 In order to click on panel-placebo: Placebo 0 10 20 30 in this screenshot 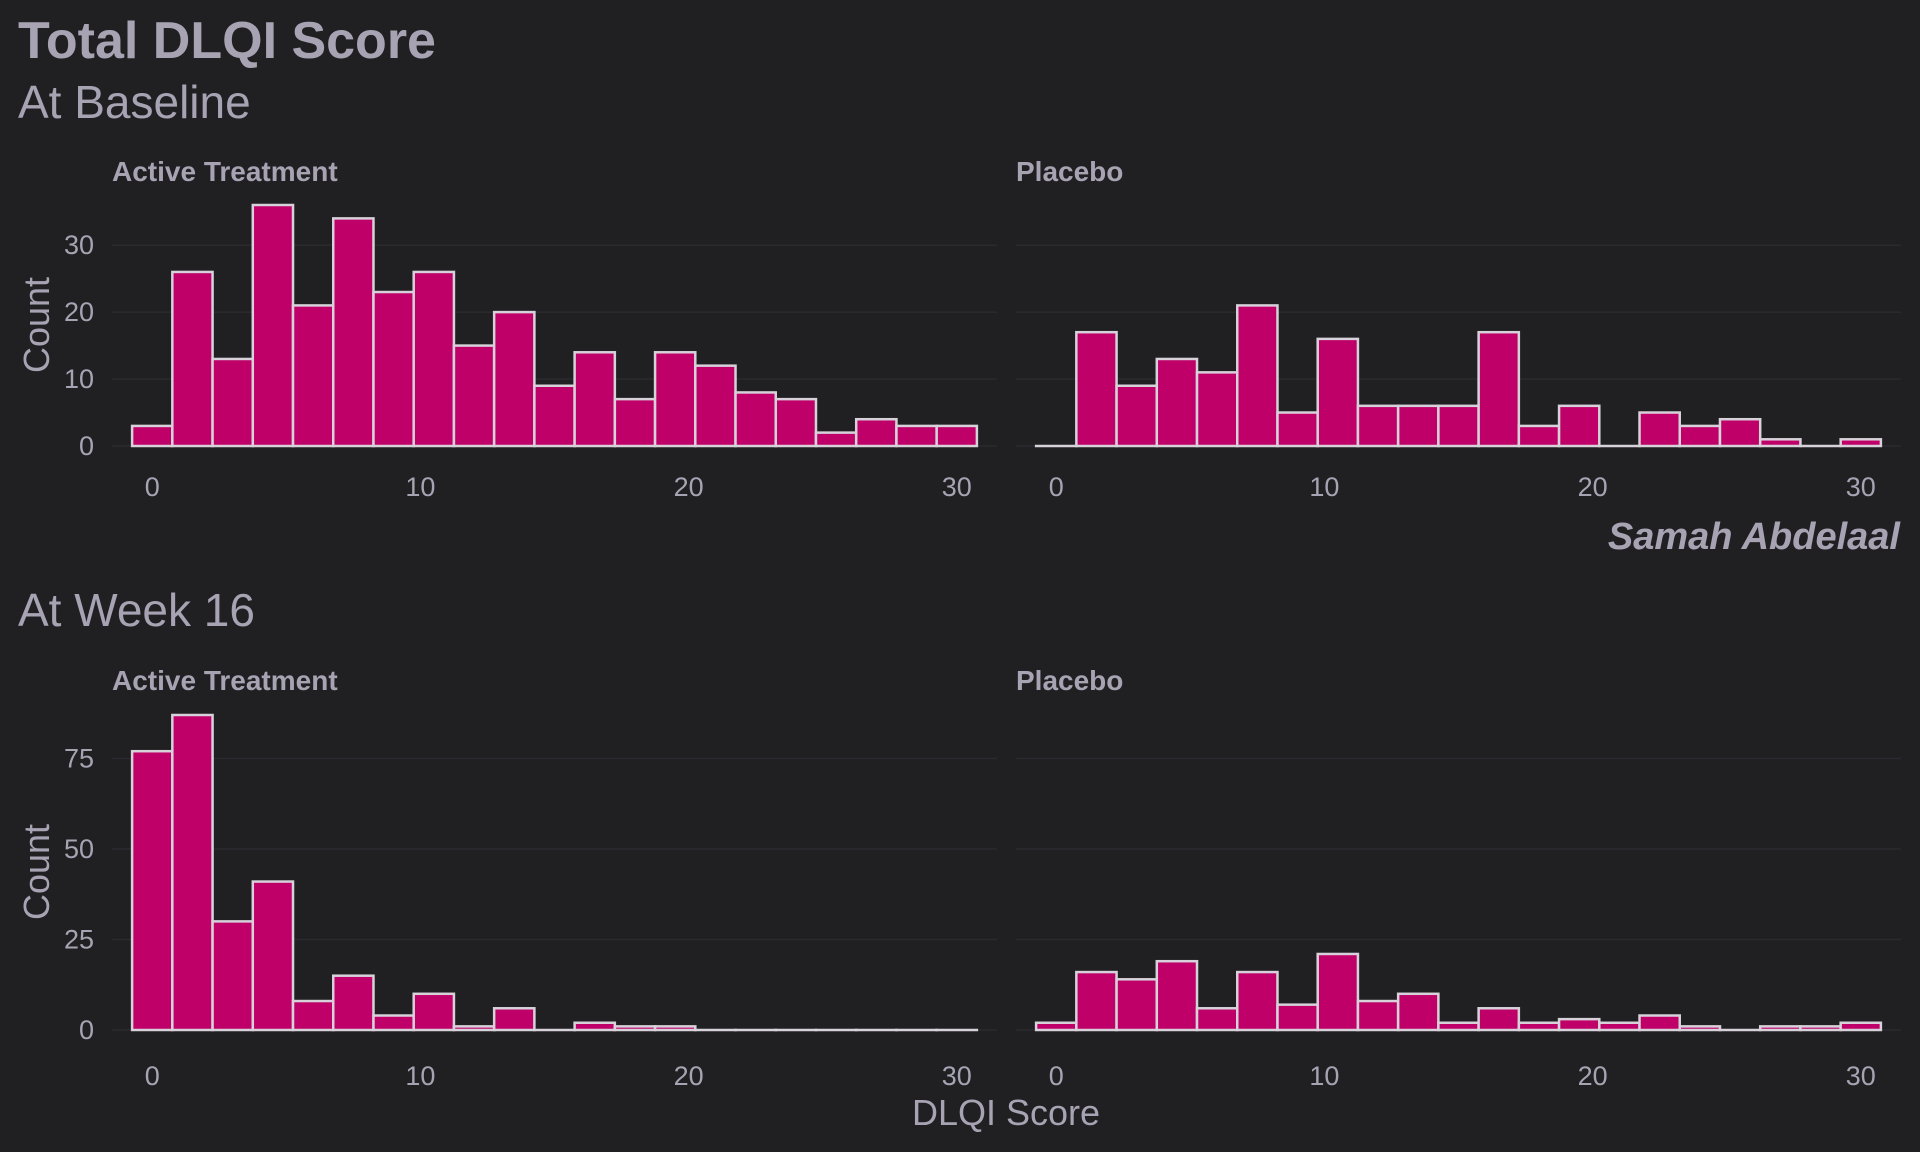, I will do `click(1458, 329)`.